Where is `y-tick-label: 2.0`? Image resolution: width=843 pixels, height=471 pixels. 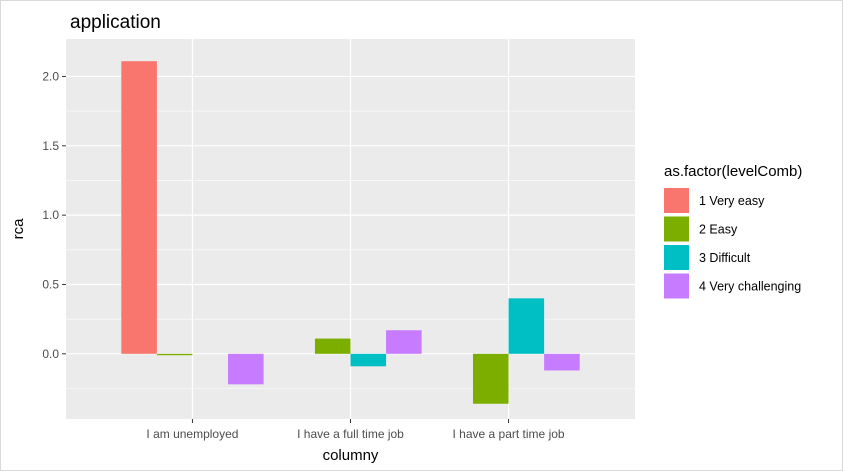
y-tick-label: 2.0 is located at coordinates (50, 76).